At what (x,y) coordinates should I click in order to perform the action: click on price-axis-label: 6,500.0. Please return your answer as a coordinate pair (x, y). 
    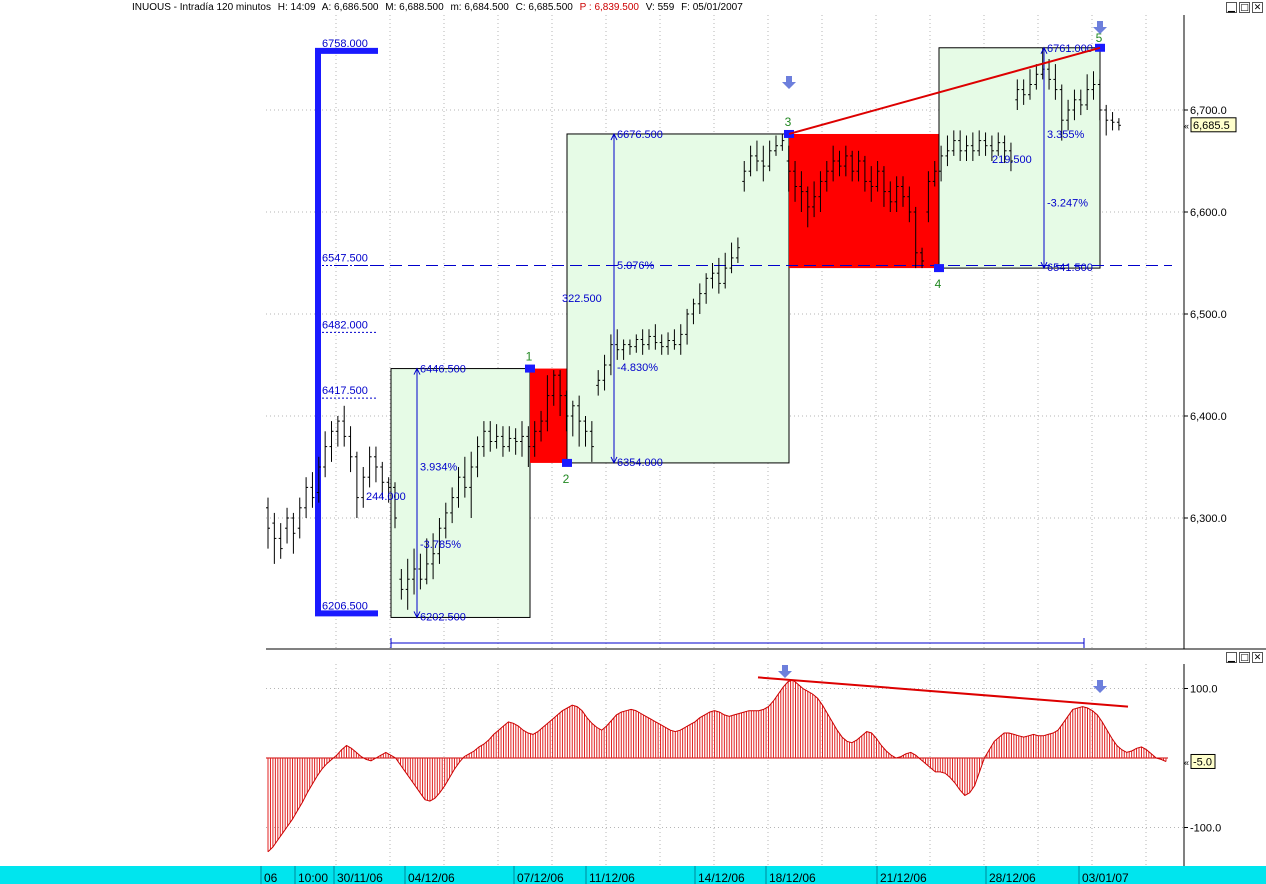
    Looking at the image, I should click on (1208, 315).